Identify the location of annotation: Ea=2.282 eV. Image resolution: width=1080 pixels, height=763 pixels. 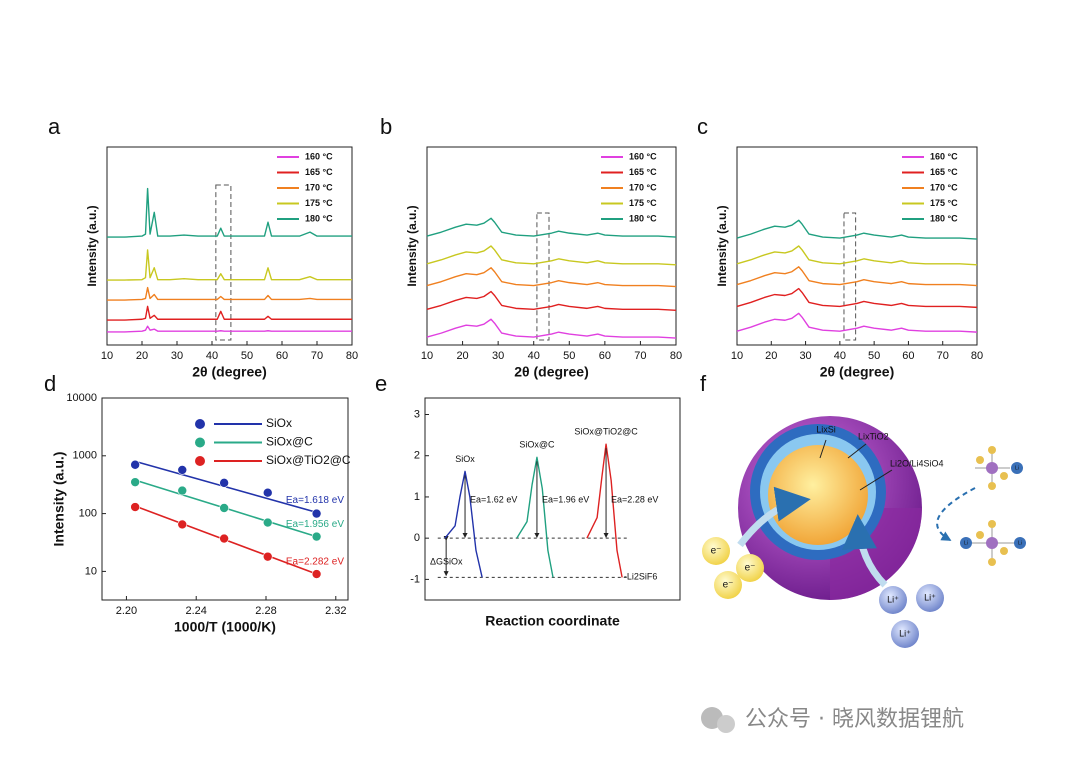
(315, 562).